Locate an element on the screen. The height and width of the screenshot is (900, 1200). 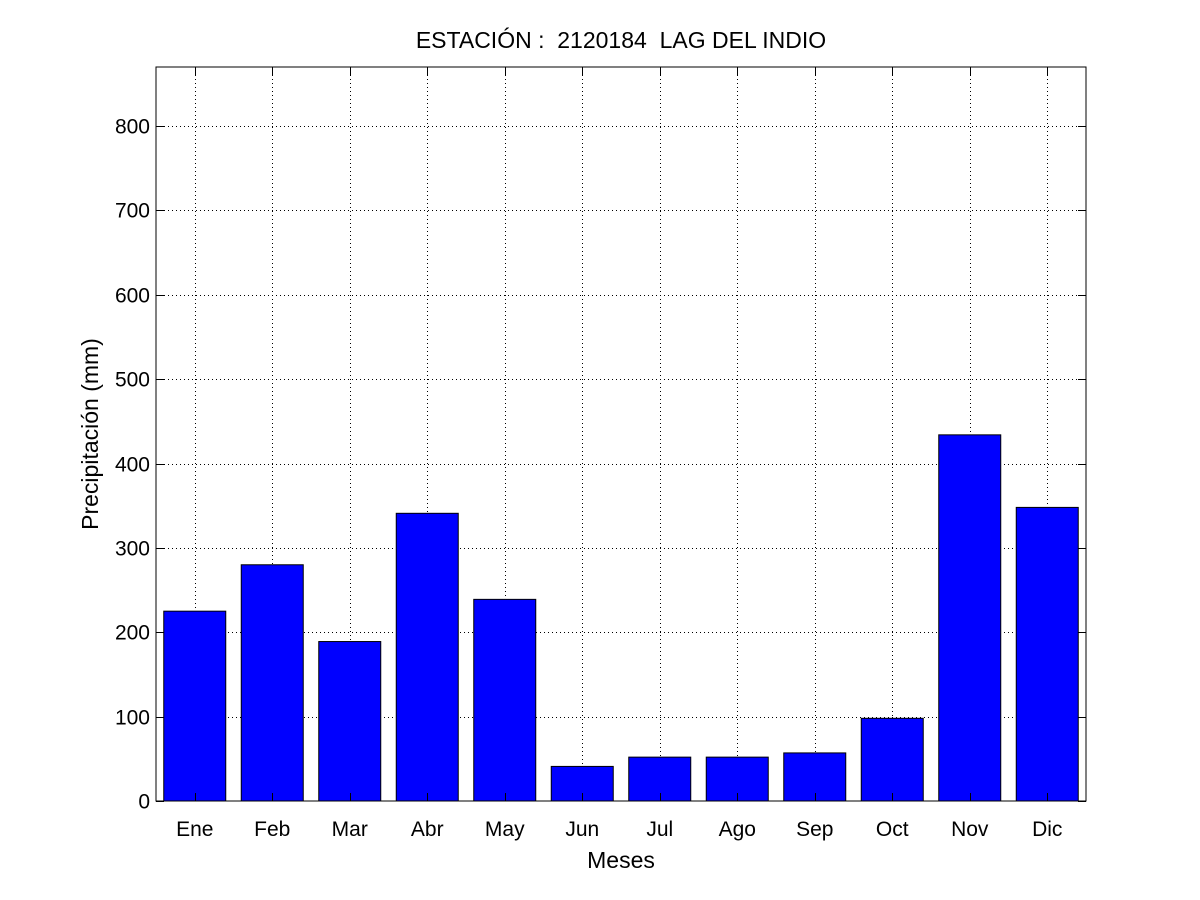
y-tick-label: 500 is located at coordinates (132, 380).